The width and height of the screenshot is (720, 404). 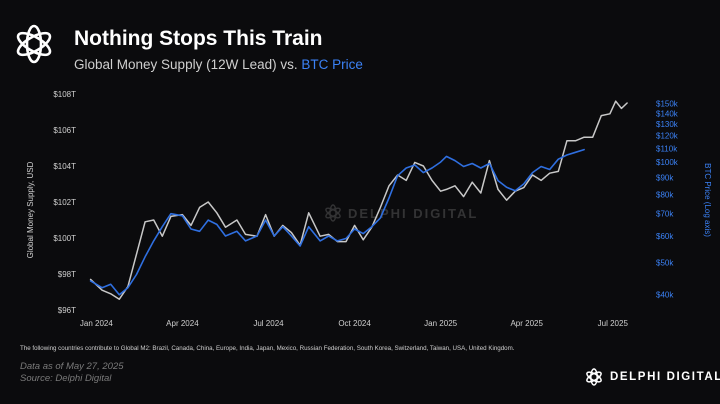 I want to click on x-tick-label: Jan 2024, so click(x=96, y=323).